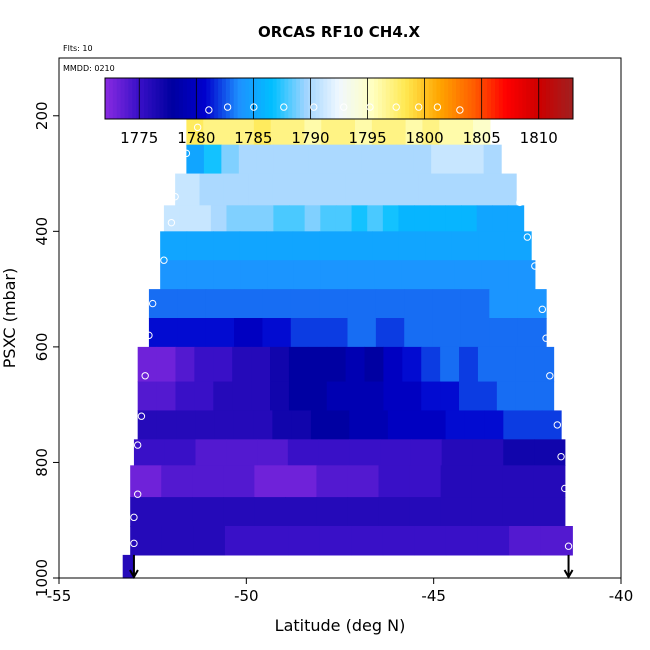 The image size is (650, 650). What do you see at coordinates (482, 138) in the screenshot?
I see `colorbar-tick-label: 1805` at bounding box center [482, 138].